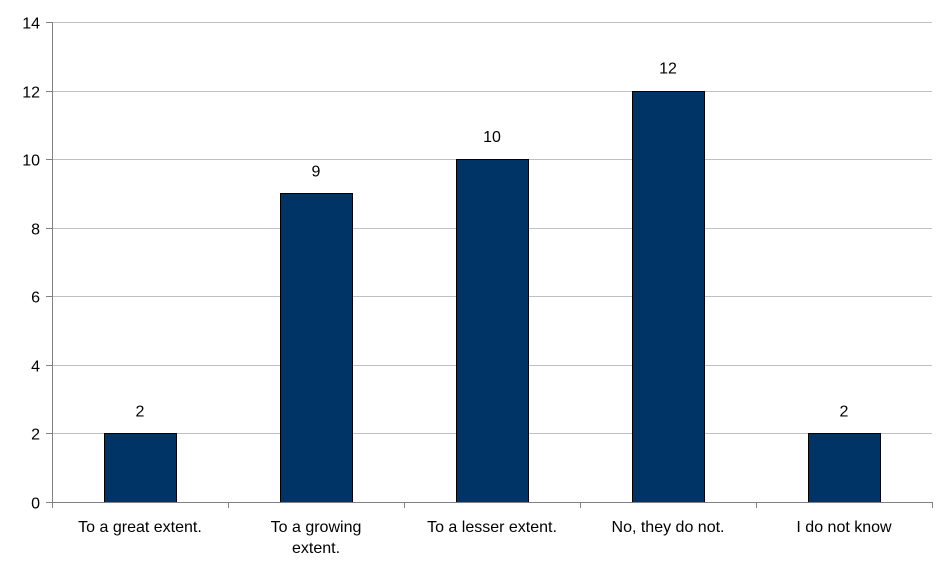 Image resolution: width=940 pixels, height=566 pixels. I want to click on y-tick-label: 12, so click(31, 93).